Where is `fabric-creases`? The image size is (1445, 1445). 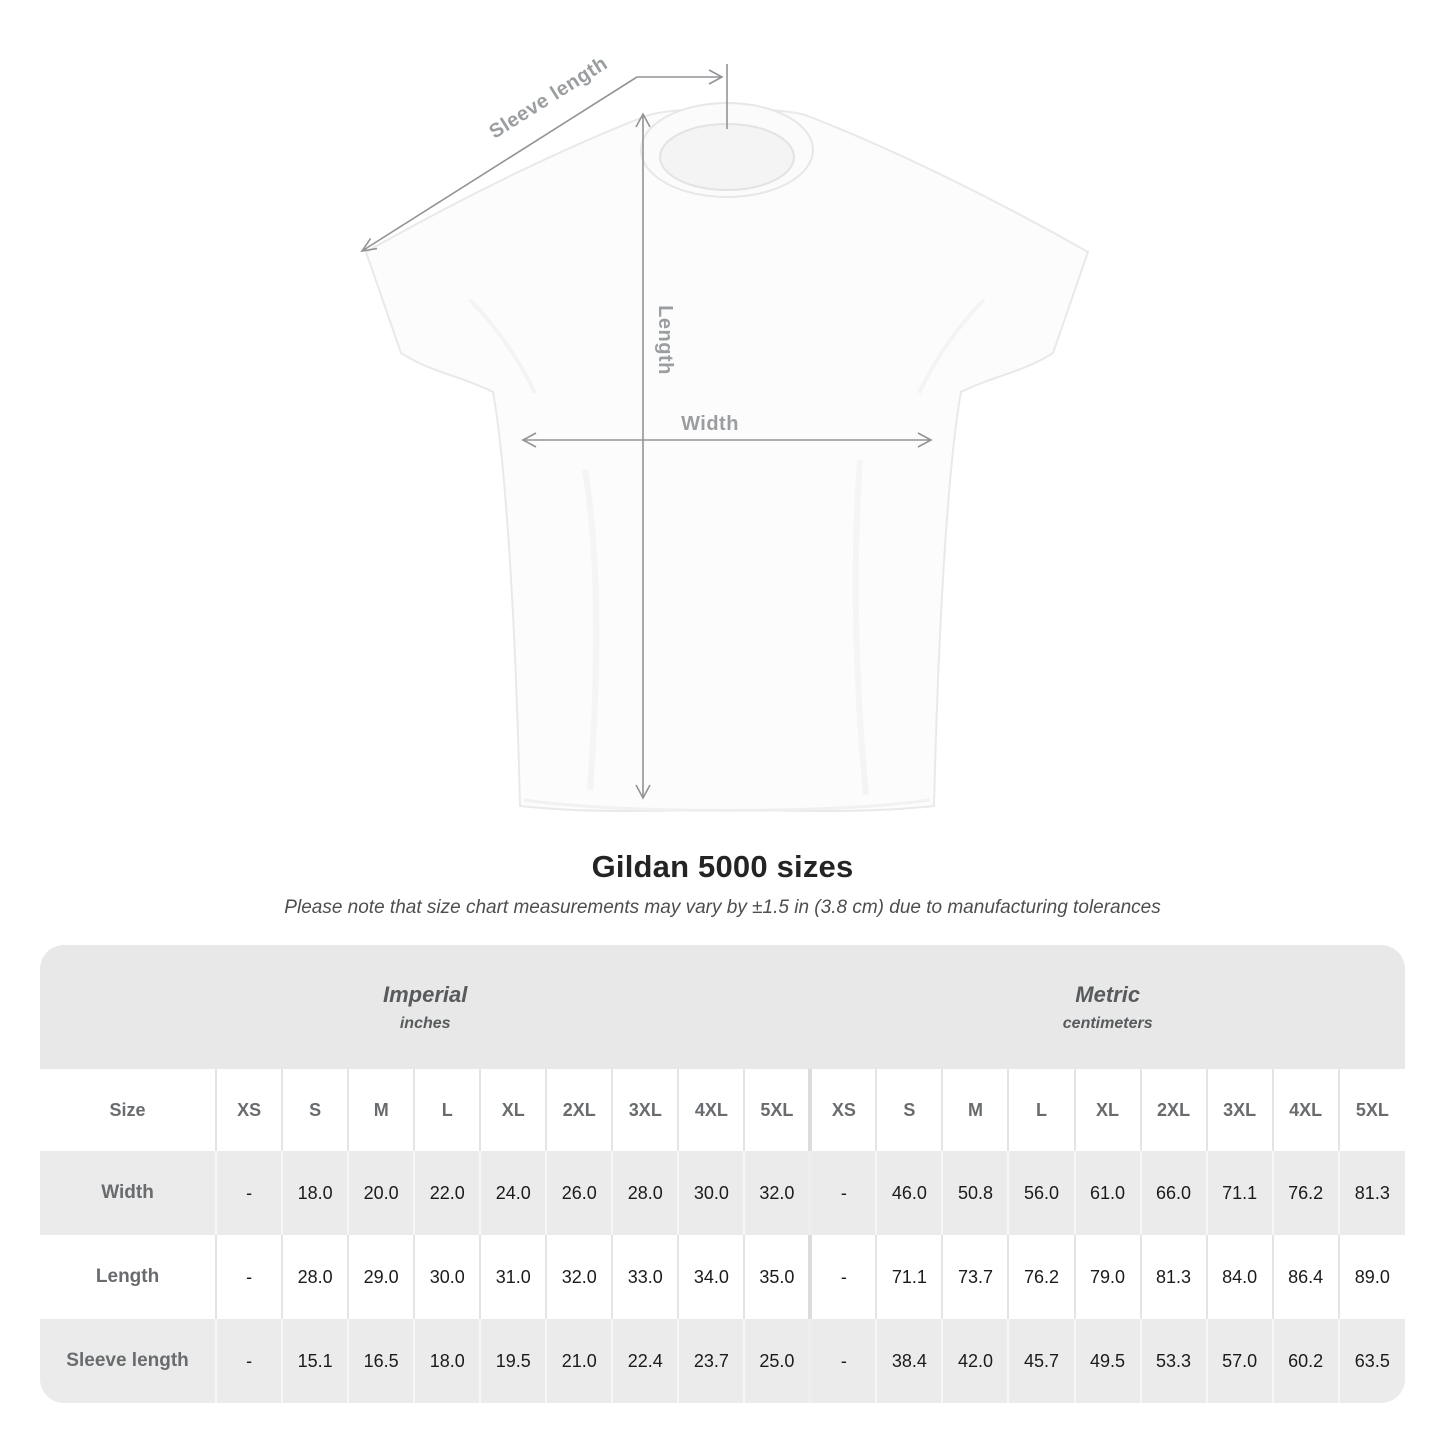 fabric-creases is located at coordinates (727, 555).